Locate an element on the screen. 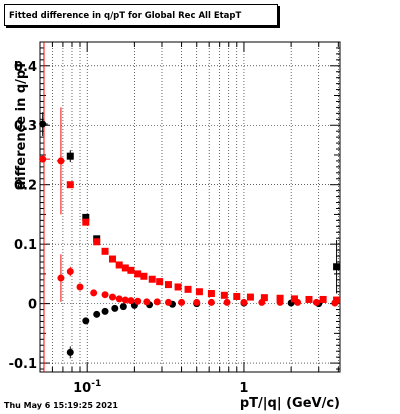 This screenshot has height=414, width=400. timestamp: Thu May 6 15:19:25 2021 is located at coordinates (61, 405).